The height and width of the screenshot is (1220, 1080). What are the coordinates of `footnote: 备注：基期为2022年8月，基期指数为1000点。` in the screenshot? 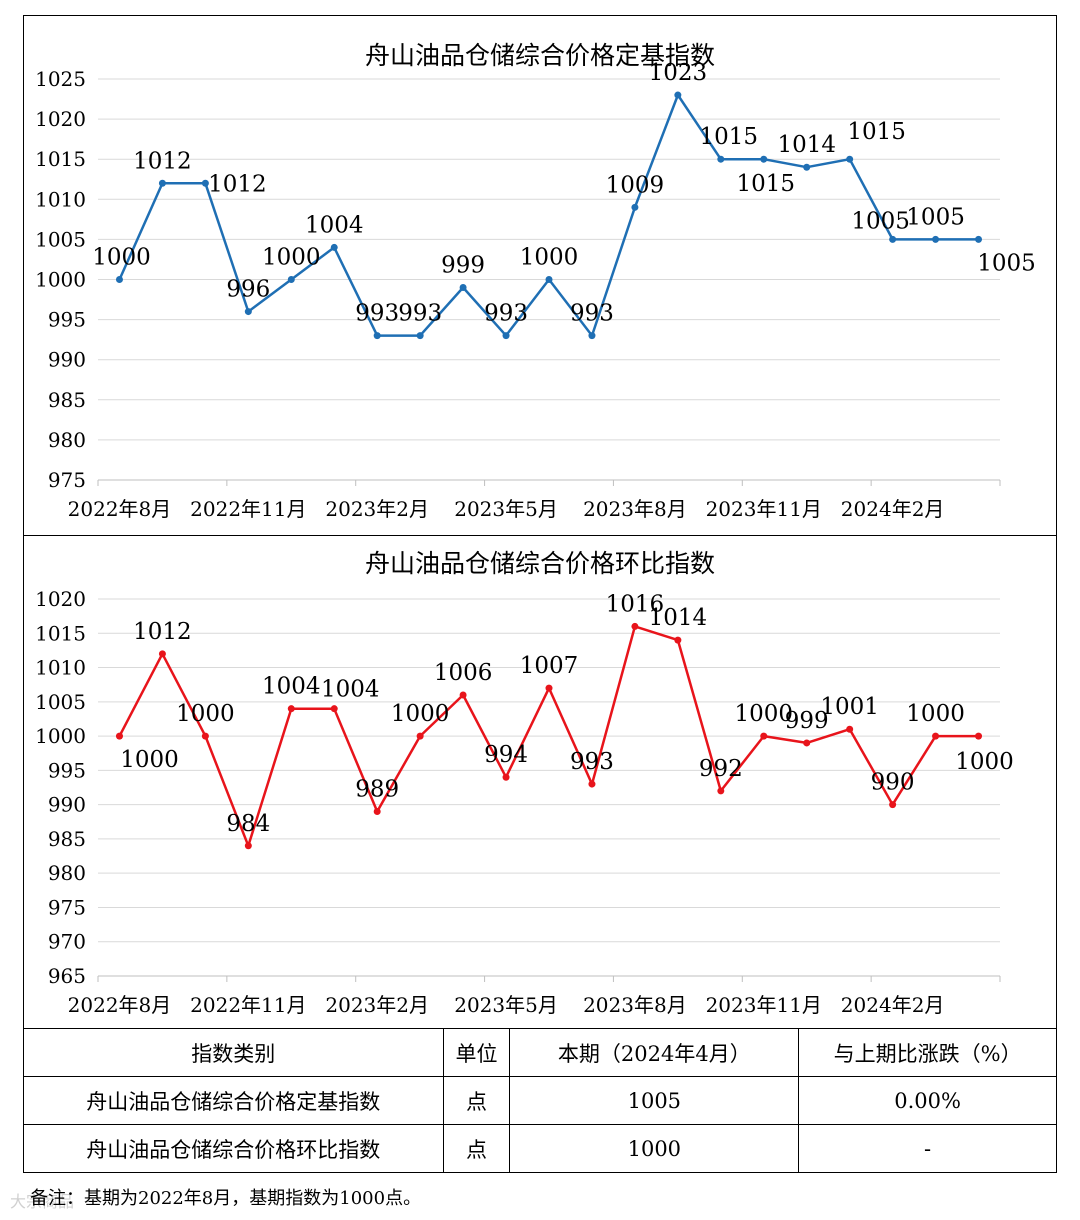 It's located at (226, 1198).